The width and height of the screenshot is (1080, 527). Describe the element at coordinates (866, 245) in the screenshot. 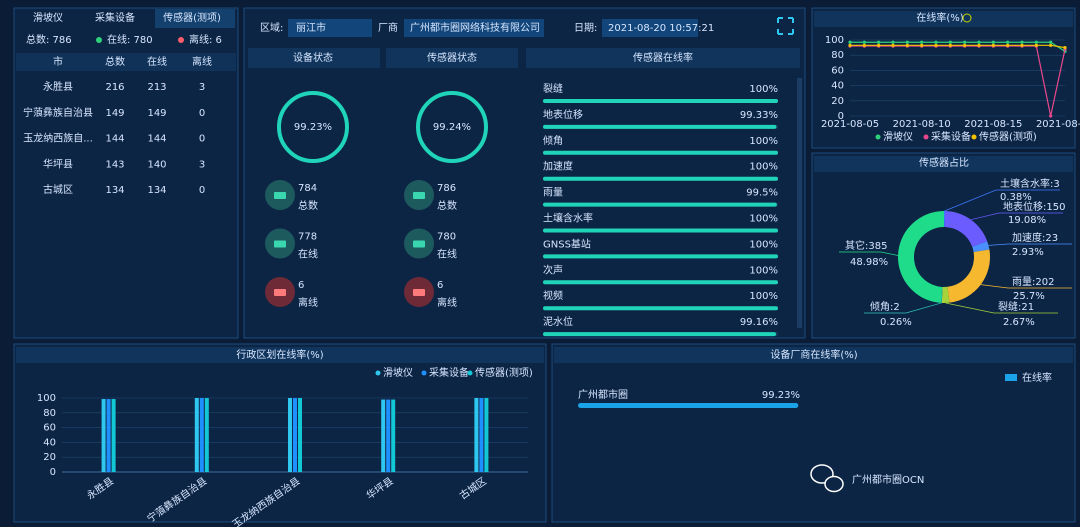

I see `slice-label: 其它:385` at that location.